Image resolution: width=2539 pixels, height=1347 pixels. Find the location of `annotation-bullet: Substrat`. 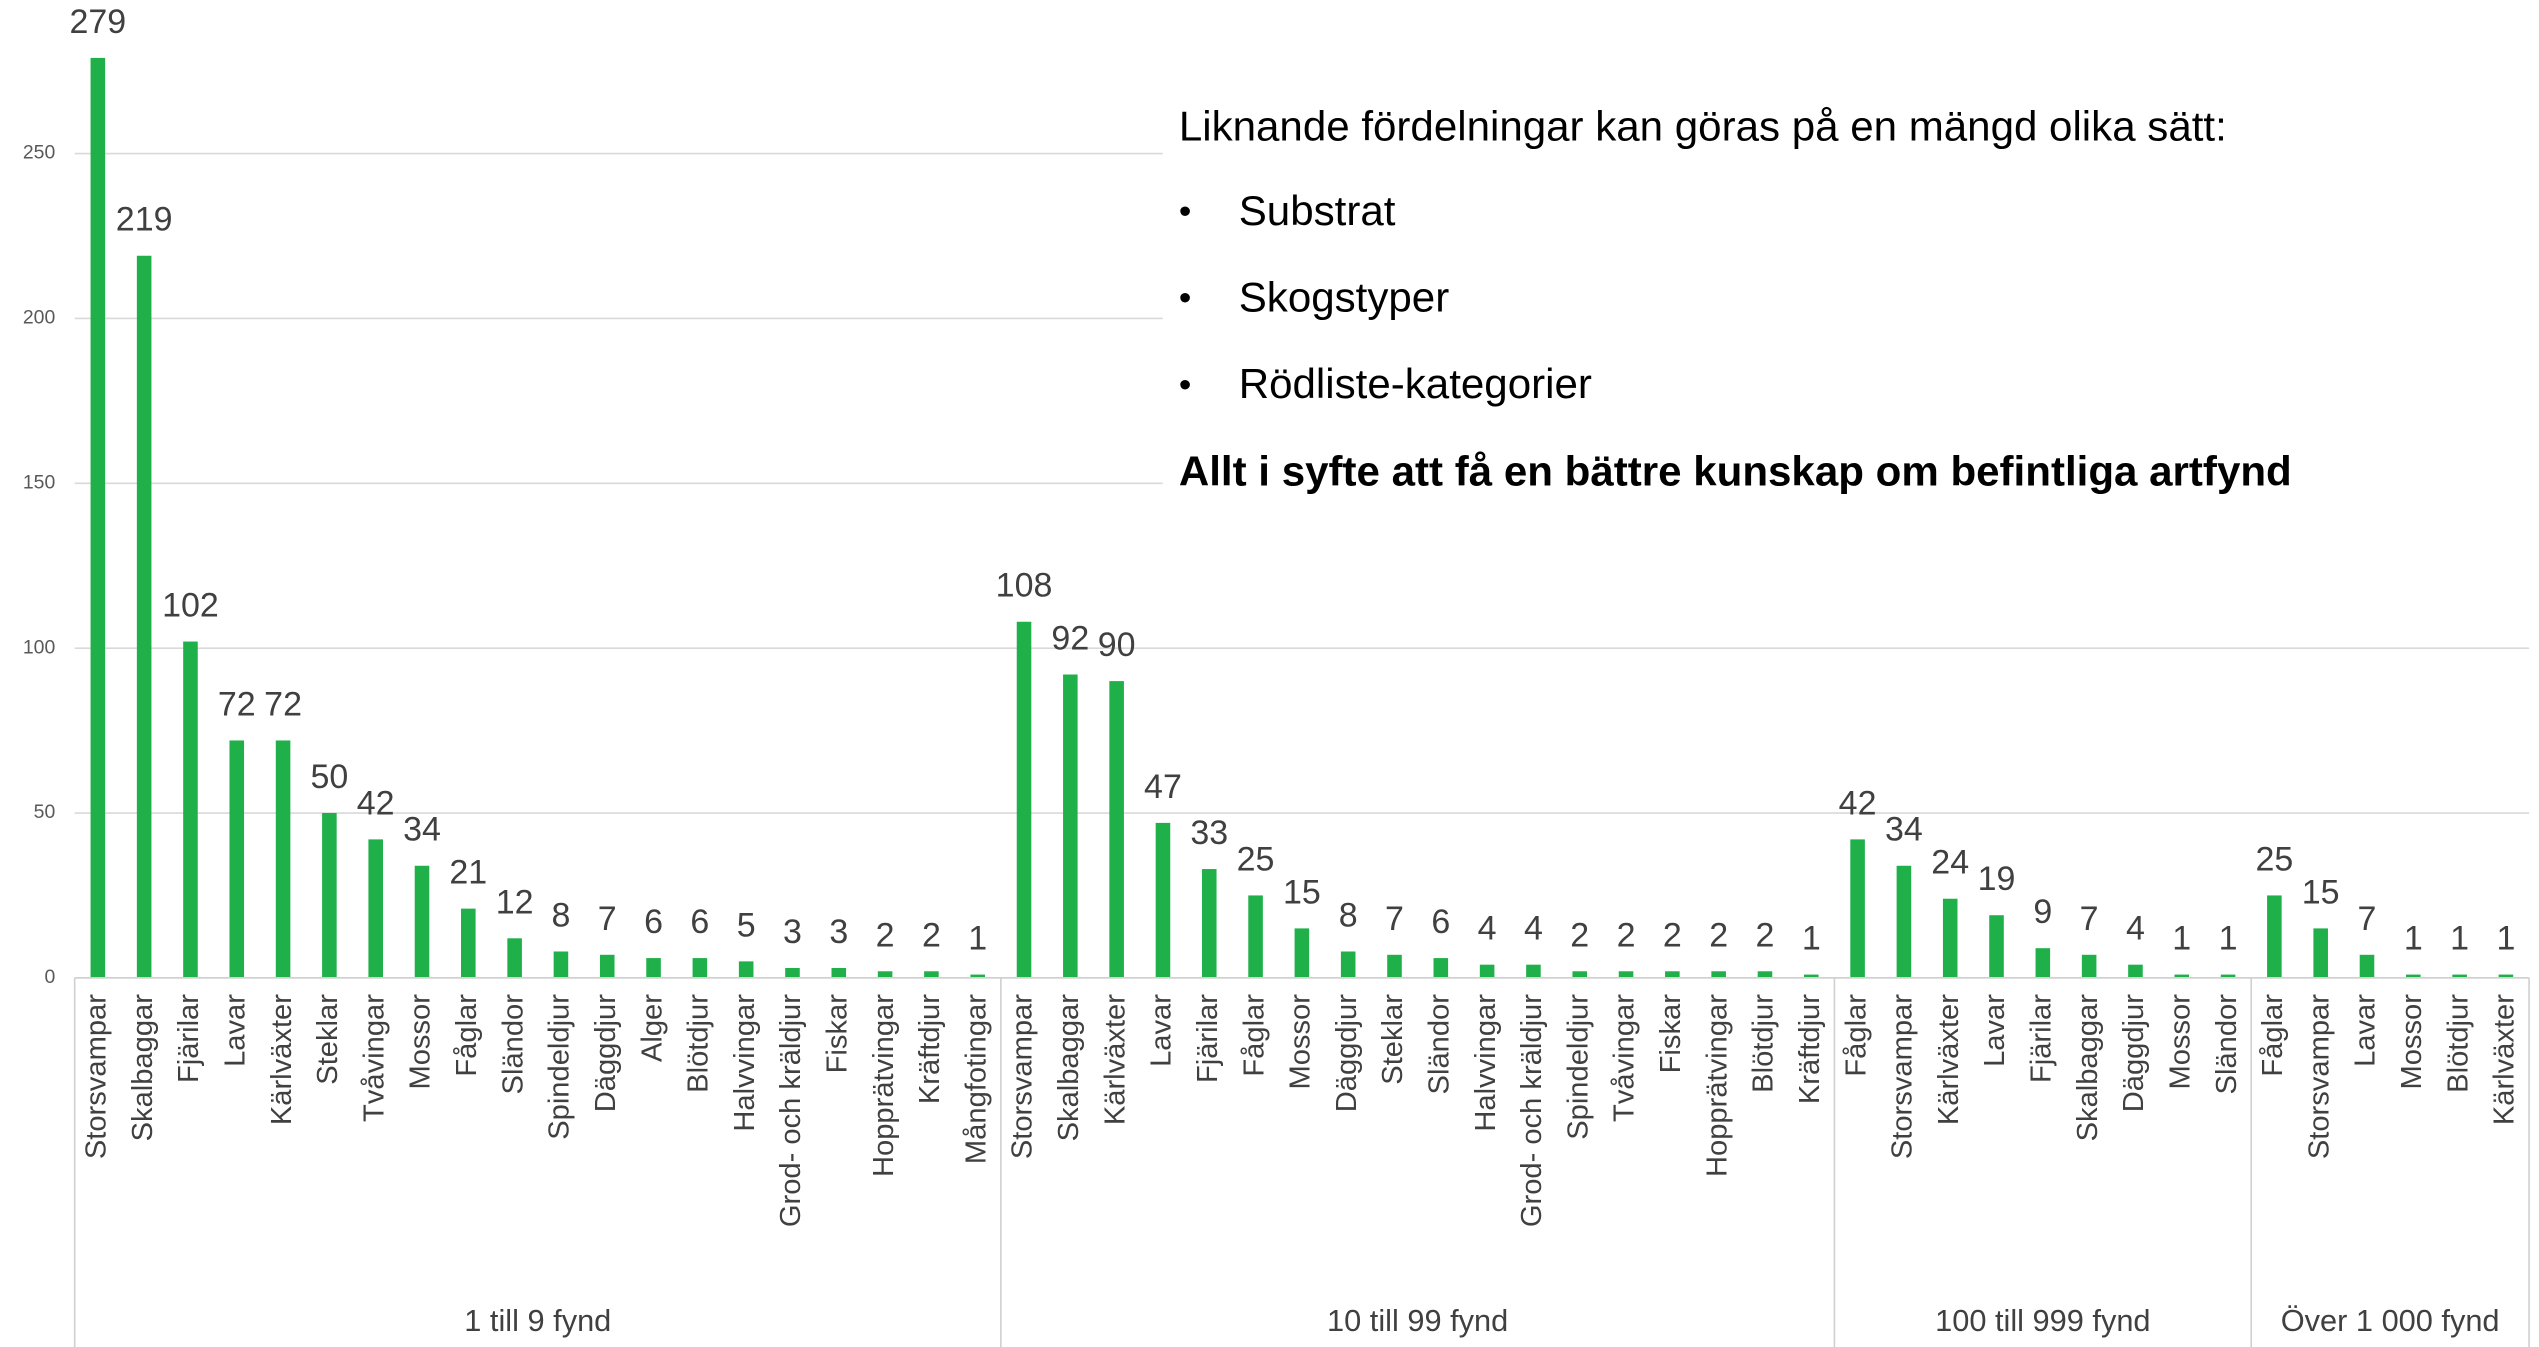

annotation-bullet: Substrat is located at coordinates (1317, 210).